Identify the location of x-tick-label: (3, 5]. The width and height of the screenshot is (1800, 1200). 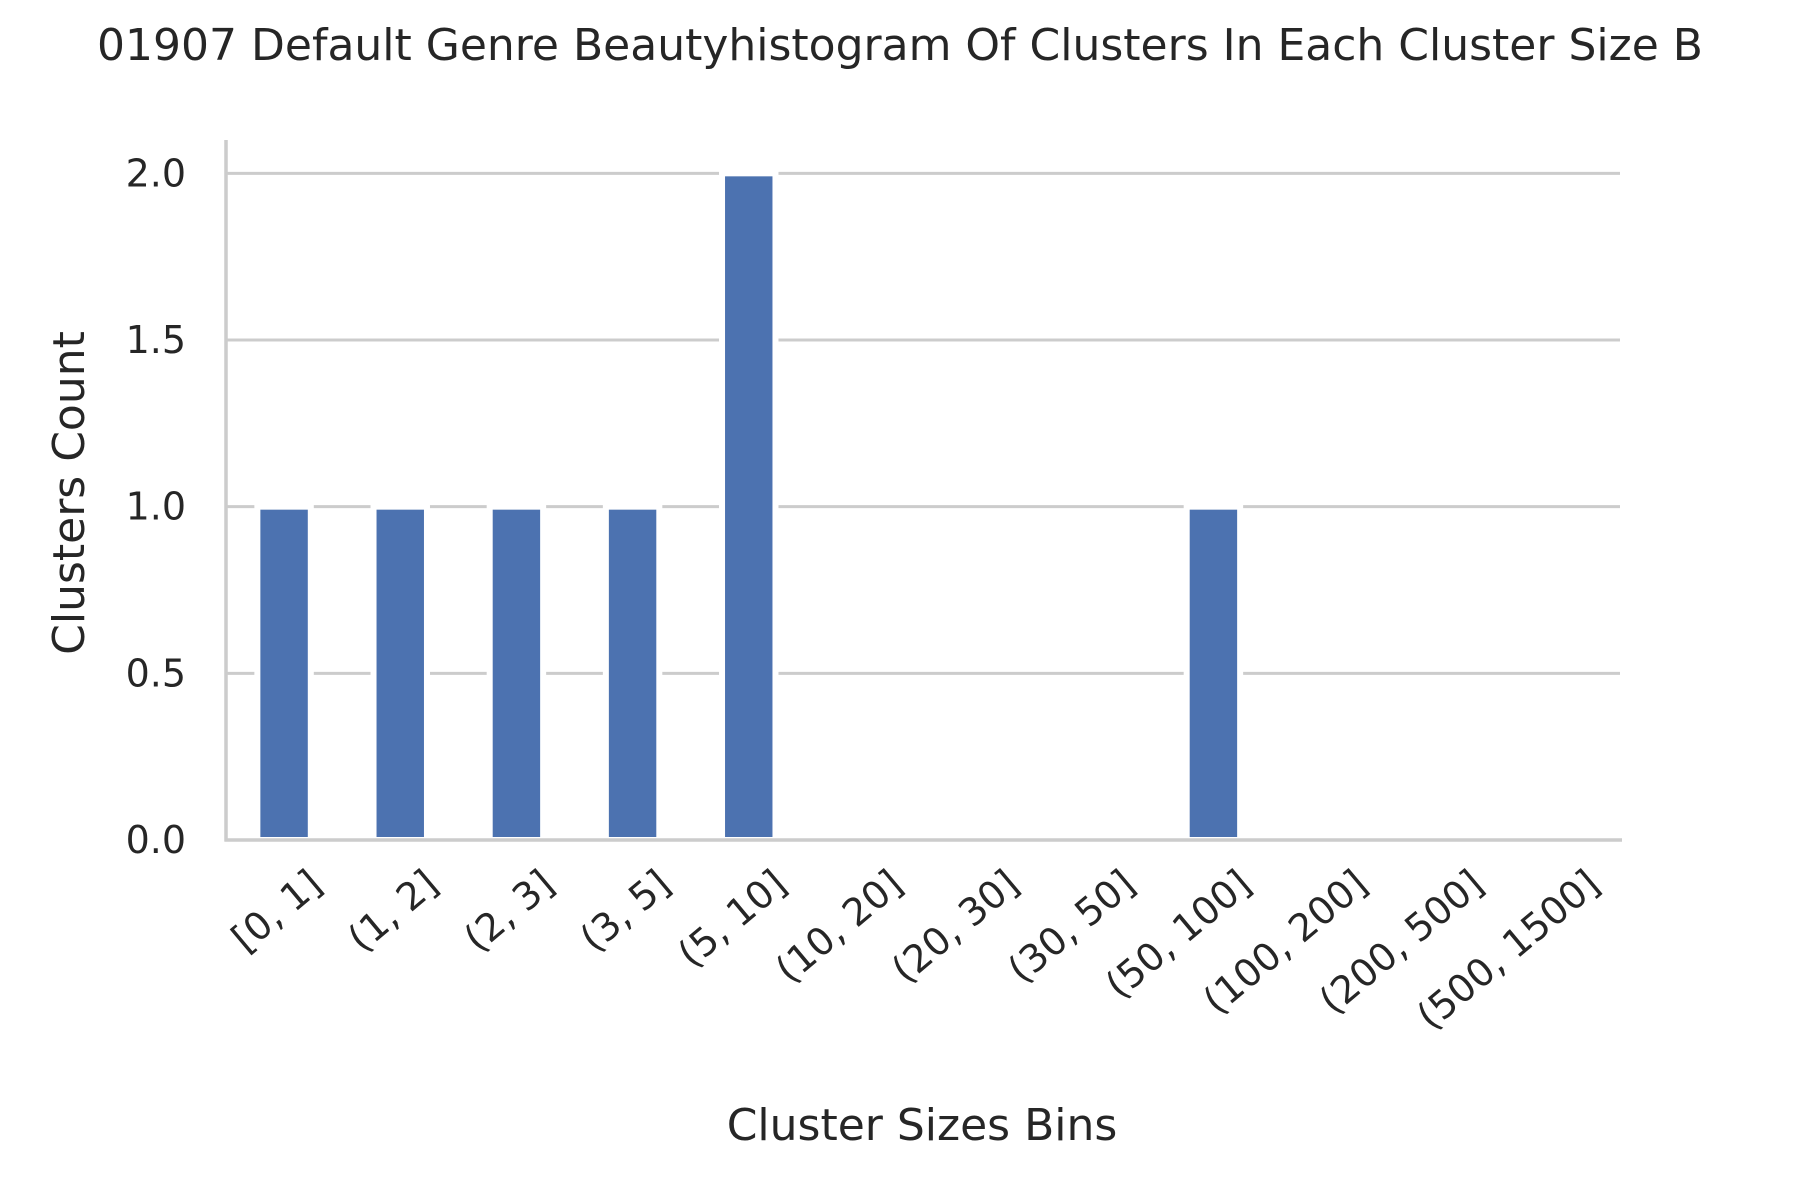
(625, 910).